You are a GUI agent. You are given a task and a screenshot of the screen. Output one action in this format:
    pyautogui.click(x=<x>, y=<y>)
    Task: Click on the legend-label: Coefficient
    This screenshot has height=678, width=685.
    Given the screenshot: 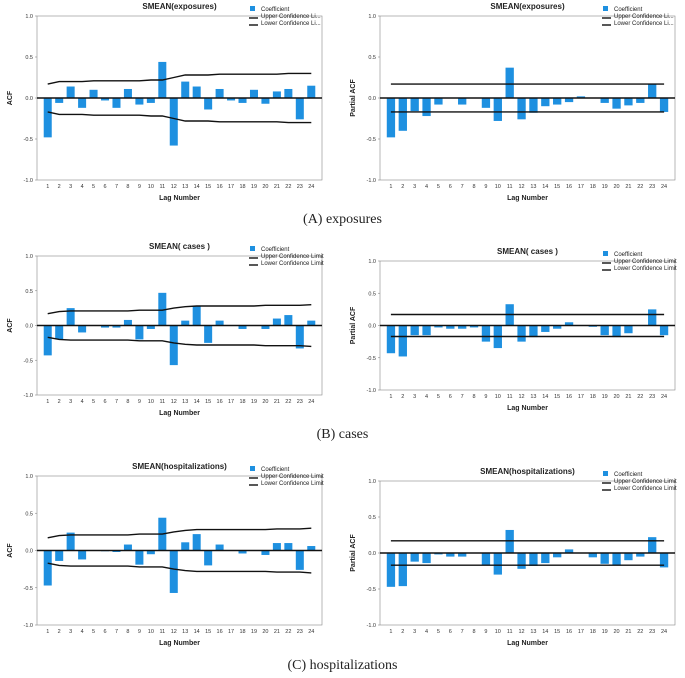 What is the action you would take?
    pyautogui.click(x=628, y=255)
    